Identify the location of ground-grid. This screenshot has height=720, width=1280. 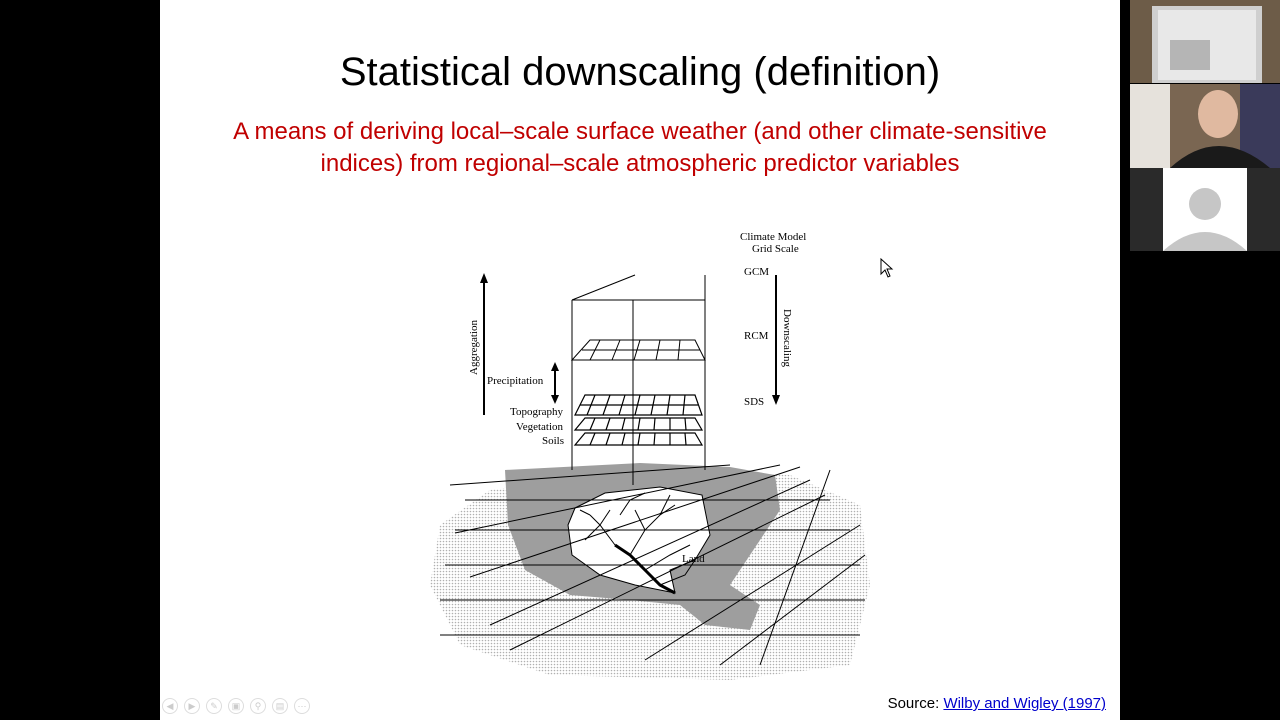
(653, 565).